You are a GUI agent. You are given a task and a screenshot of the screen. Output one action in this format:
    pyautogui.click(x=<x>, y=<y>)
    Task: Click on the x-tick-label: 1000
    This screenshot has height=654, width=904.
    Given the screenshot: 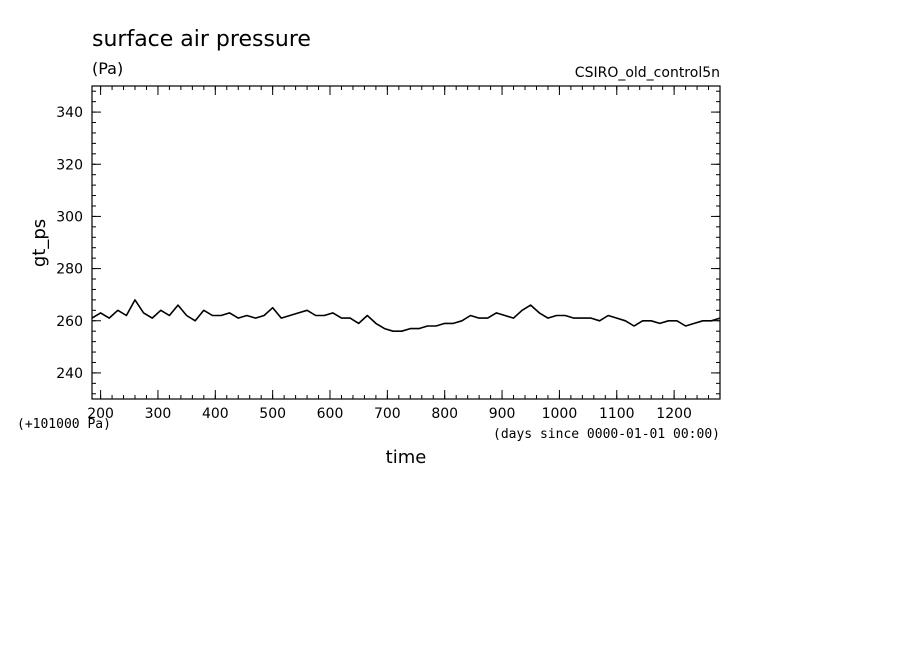 What is the action you would take?
    pyautogui.click(x=560, y=414)
    